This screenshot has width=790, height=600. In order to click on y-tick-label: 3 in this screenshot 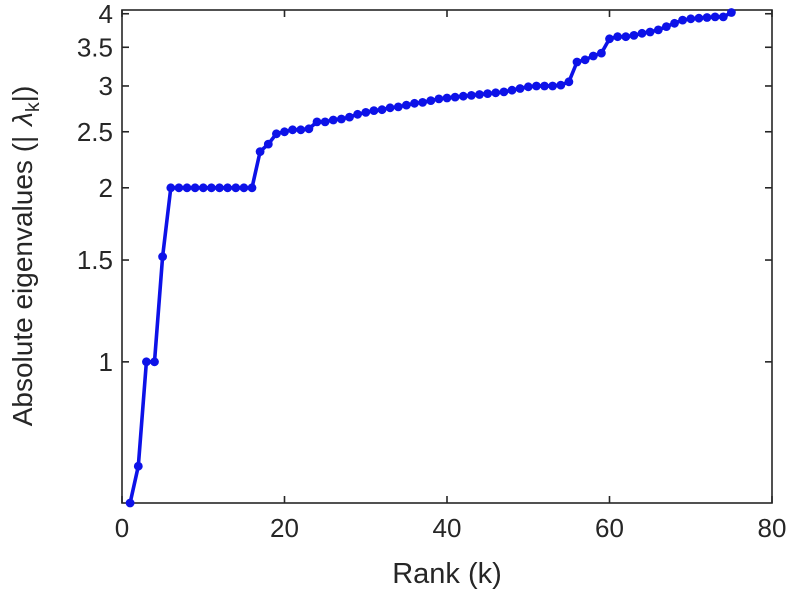, I will do `click(106, 86)`.